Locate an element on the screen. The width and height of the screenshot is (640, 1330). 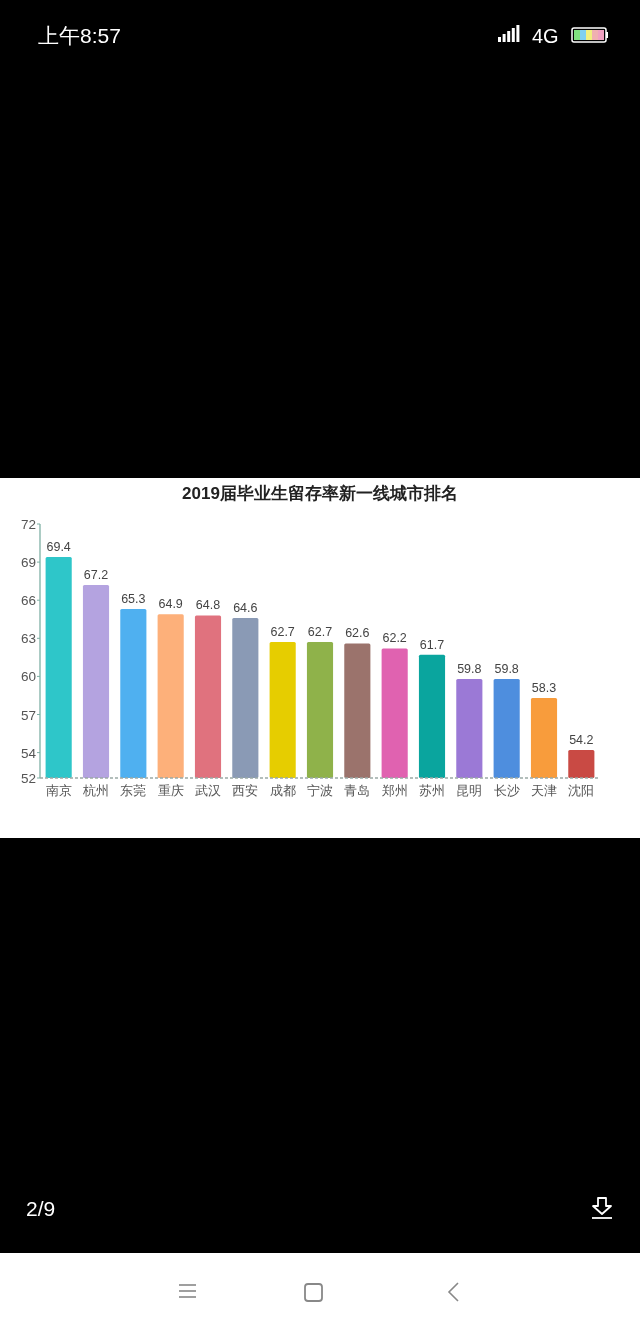
x-tick-label: 郑州 is located at coordinates (394, 790).